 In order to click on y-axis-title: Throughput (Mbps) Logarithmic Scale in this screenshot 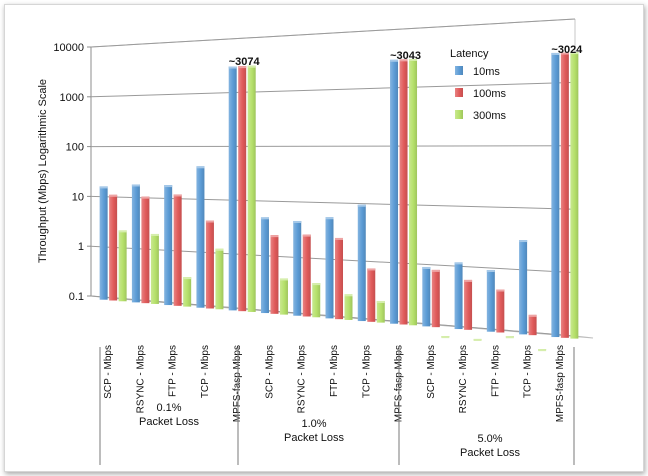, I will do `click(43, 171)`.